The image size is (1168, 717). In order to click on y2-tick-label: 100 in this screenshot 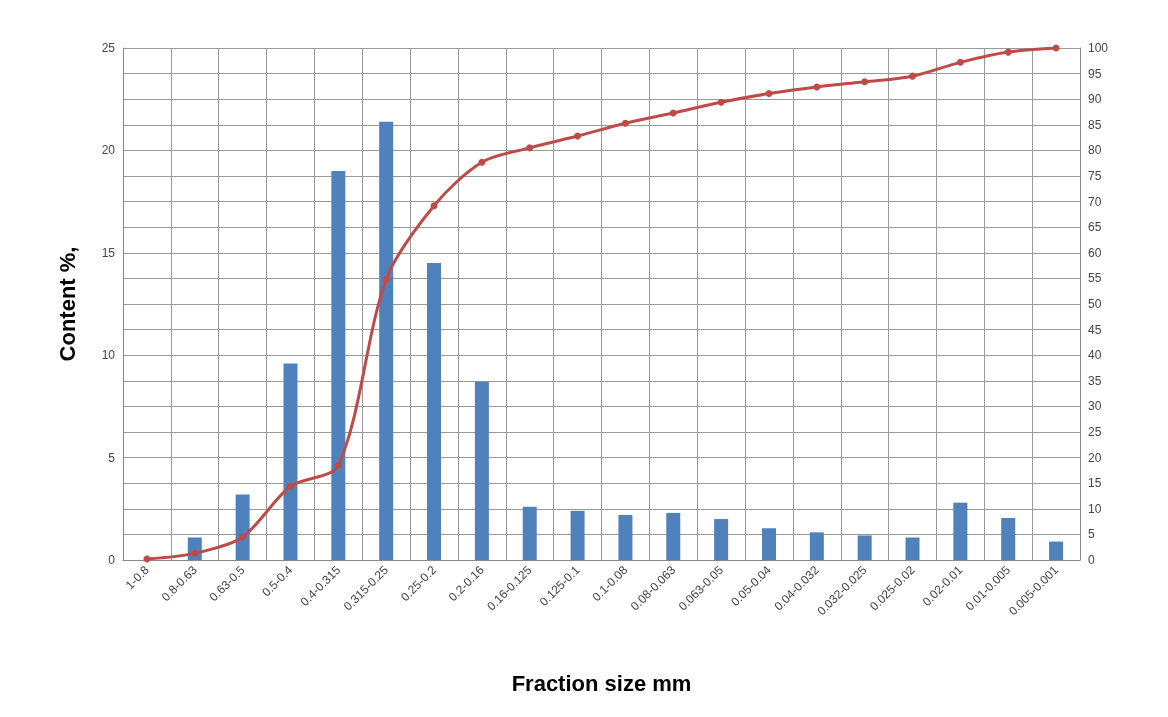, I will do `click(1098, 48)`.